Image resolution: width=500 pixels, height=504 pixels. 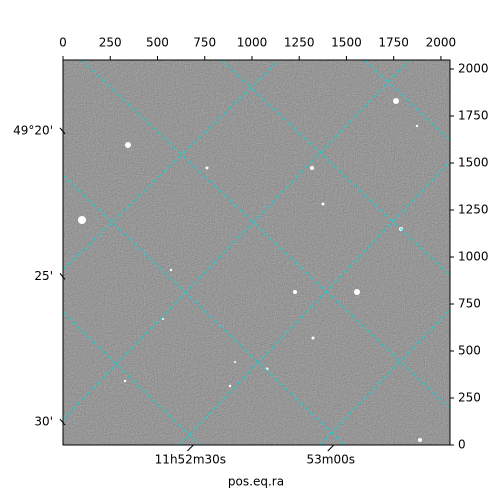 I want to click on y-tick-label: 1750, so click(x=473, y=116).